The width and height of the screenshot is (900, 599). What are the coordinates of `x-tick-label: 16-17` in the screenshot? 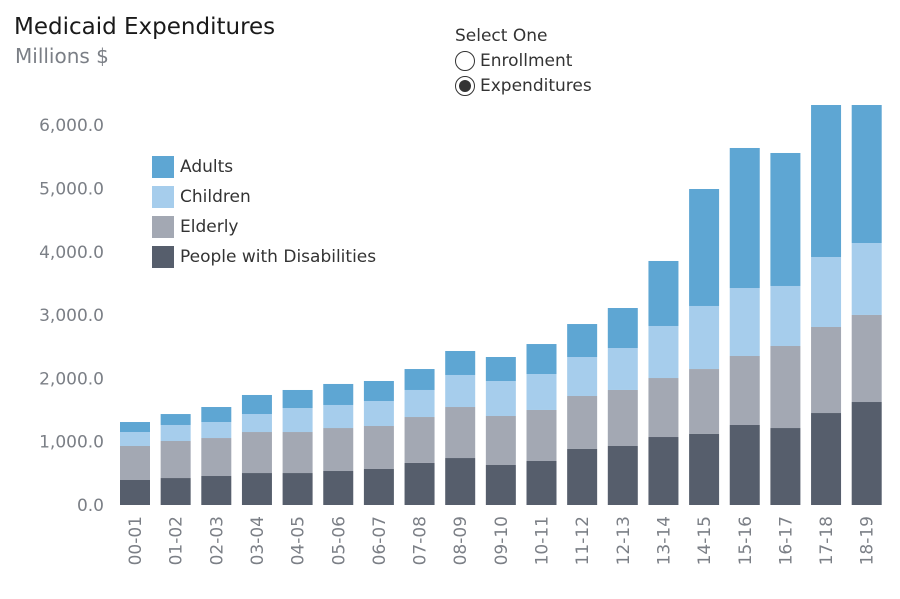 It's located at (786, 540).